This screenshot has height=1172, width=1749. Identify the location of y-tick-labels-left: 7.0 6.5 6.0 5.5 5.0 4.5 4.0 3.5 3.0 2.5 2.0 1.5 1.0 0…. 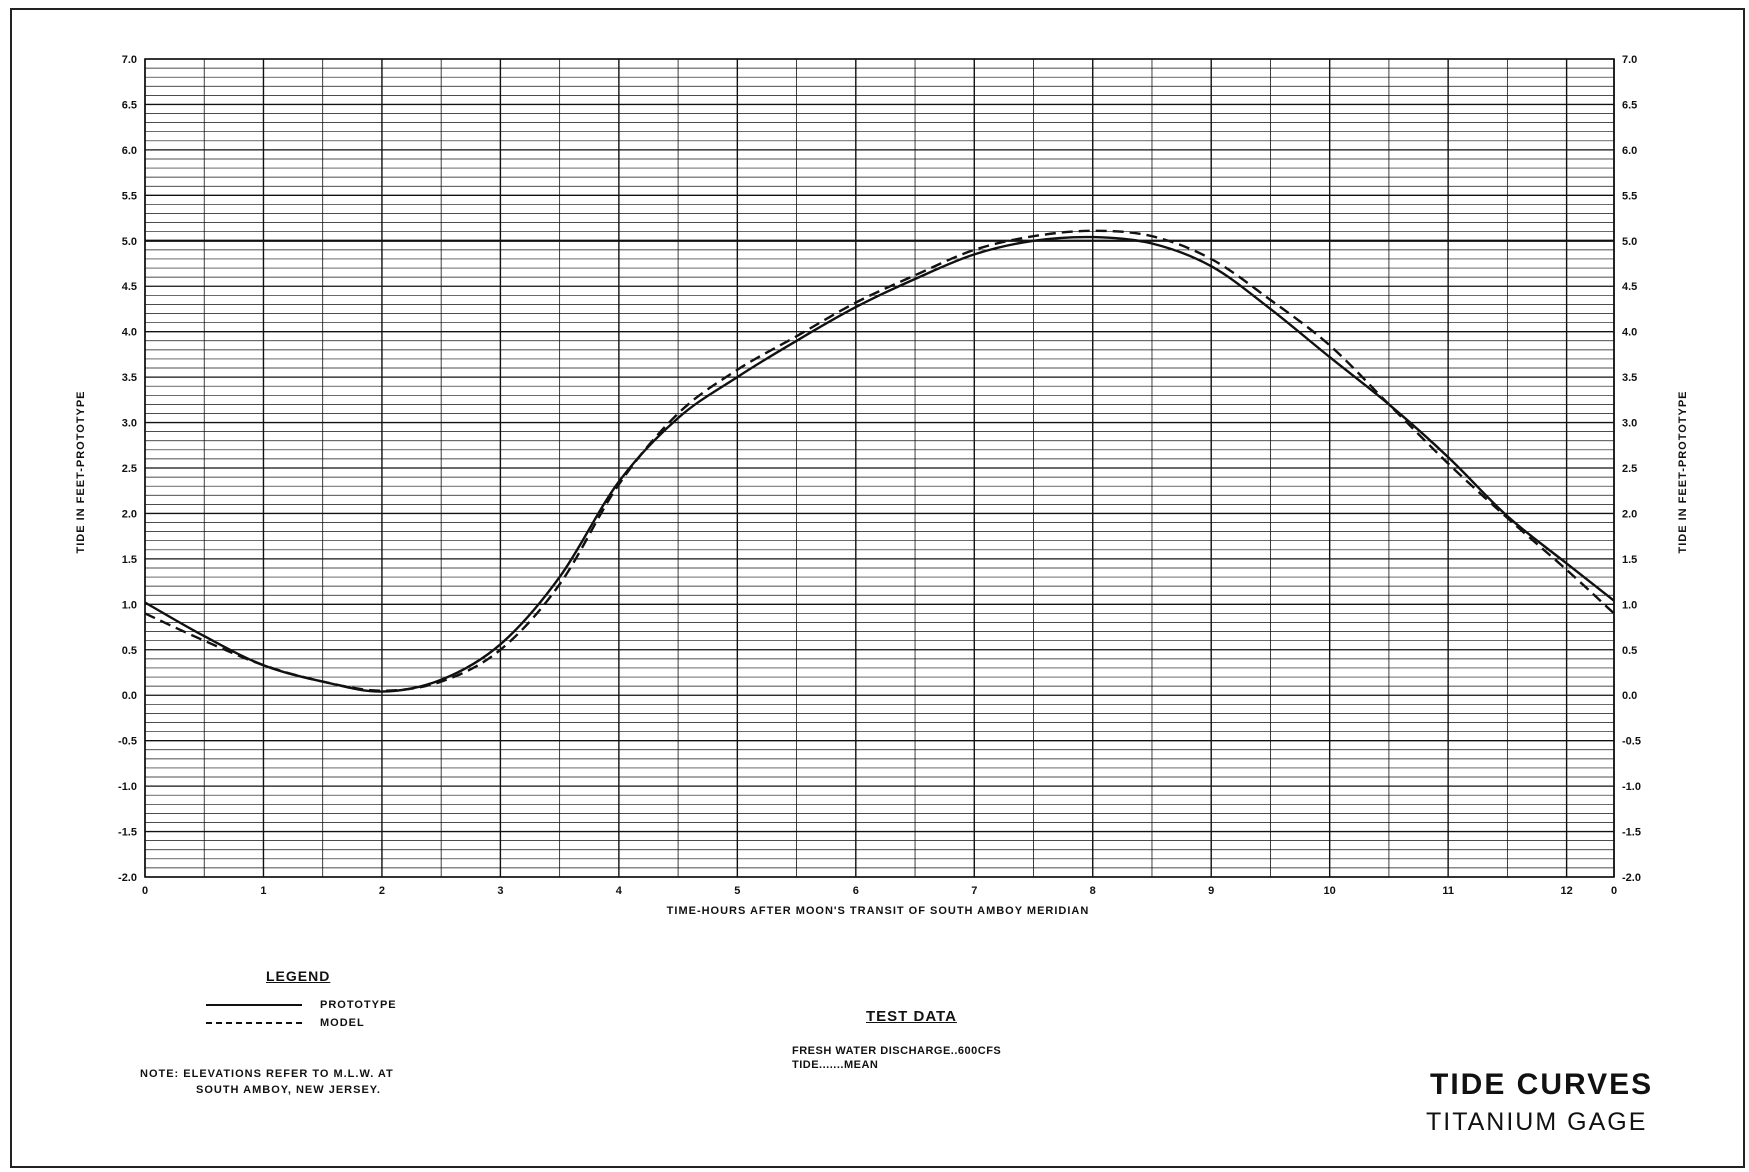
(127, 469).